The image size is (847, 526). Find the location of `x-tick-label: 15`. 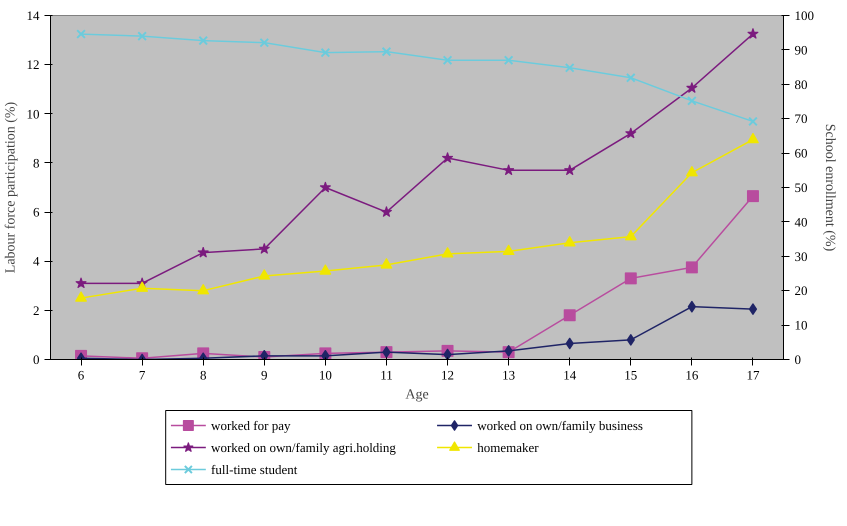

x-tick-label: 15 is located at coordinates (631, 375).